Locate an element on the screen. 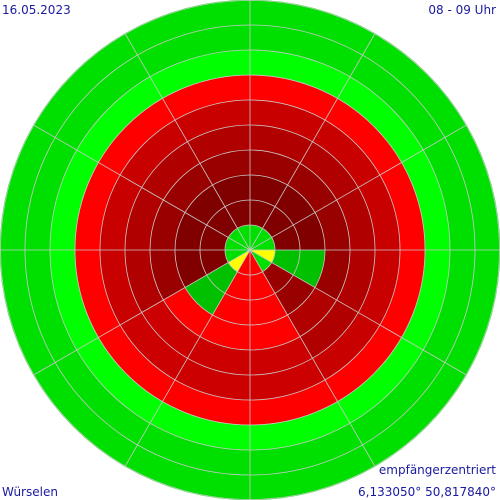 This screenshot has height=500, width=500. location: Würselen is located at coordinates (30, 492).